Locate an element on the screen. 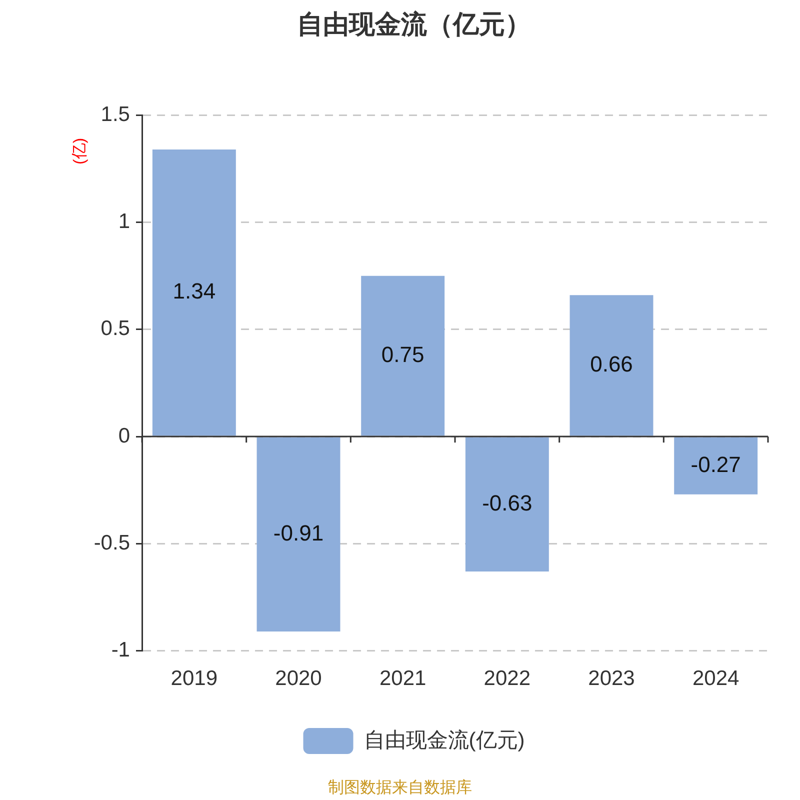  data-label: -0.91 is located at coordinates (298, 533).